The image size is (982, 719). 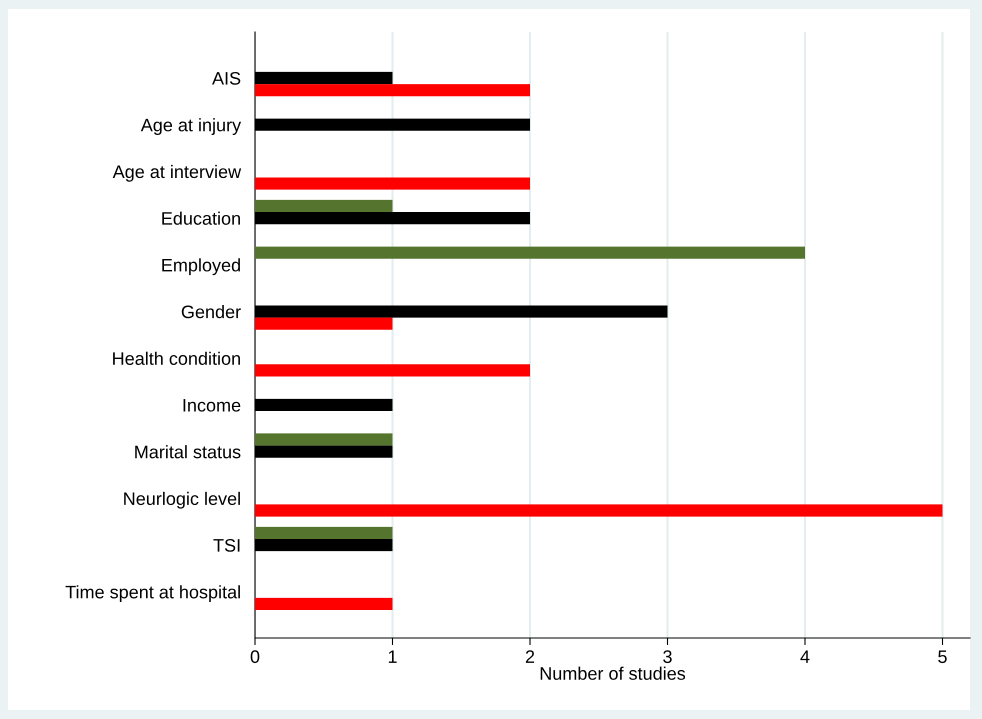 I want to click on y-tick-label: Marital status, so click(x=187, y=451).